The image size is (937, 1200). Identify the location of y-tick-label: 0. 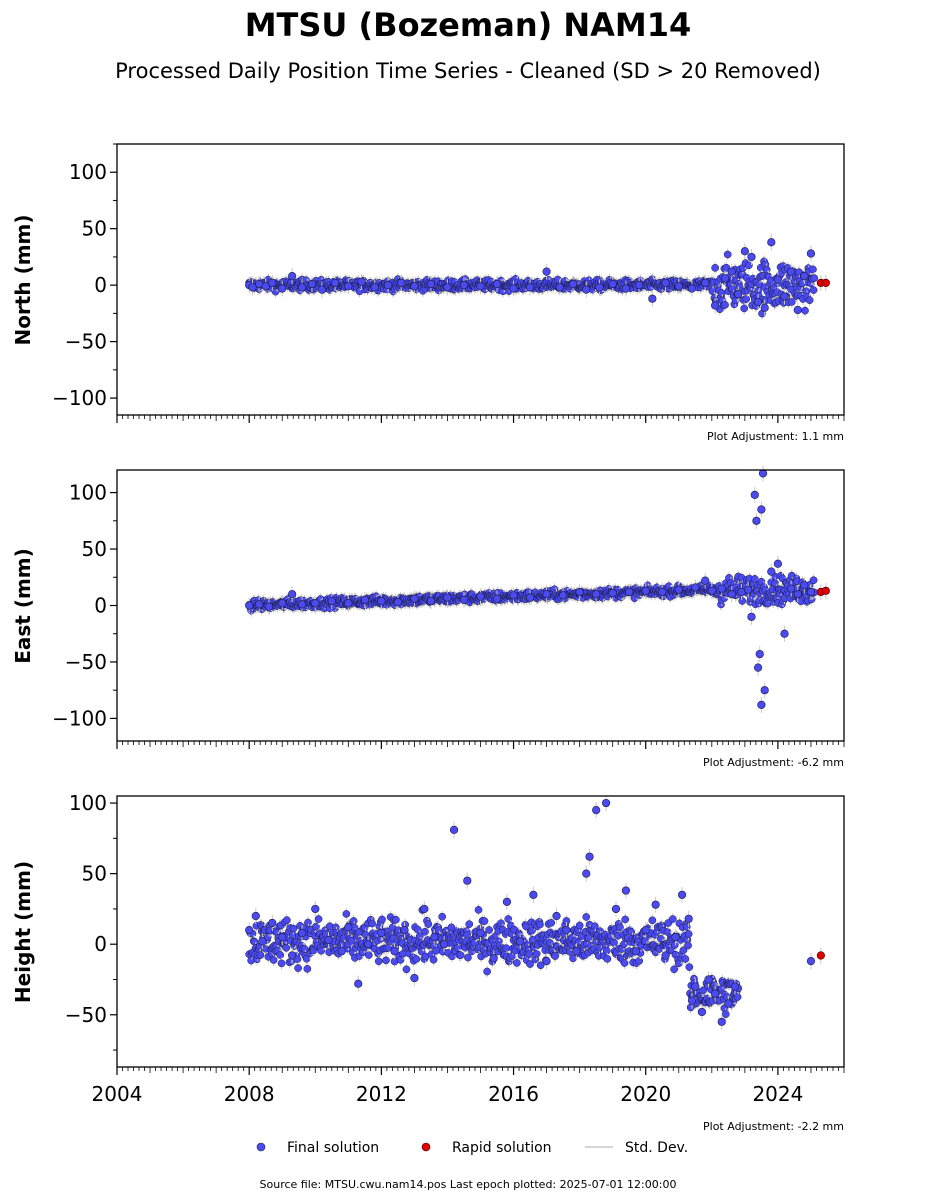
(100, 606).